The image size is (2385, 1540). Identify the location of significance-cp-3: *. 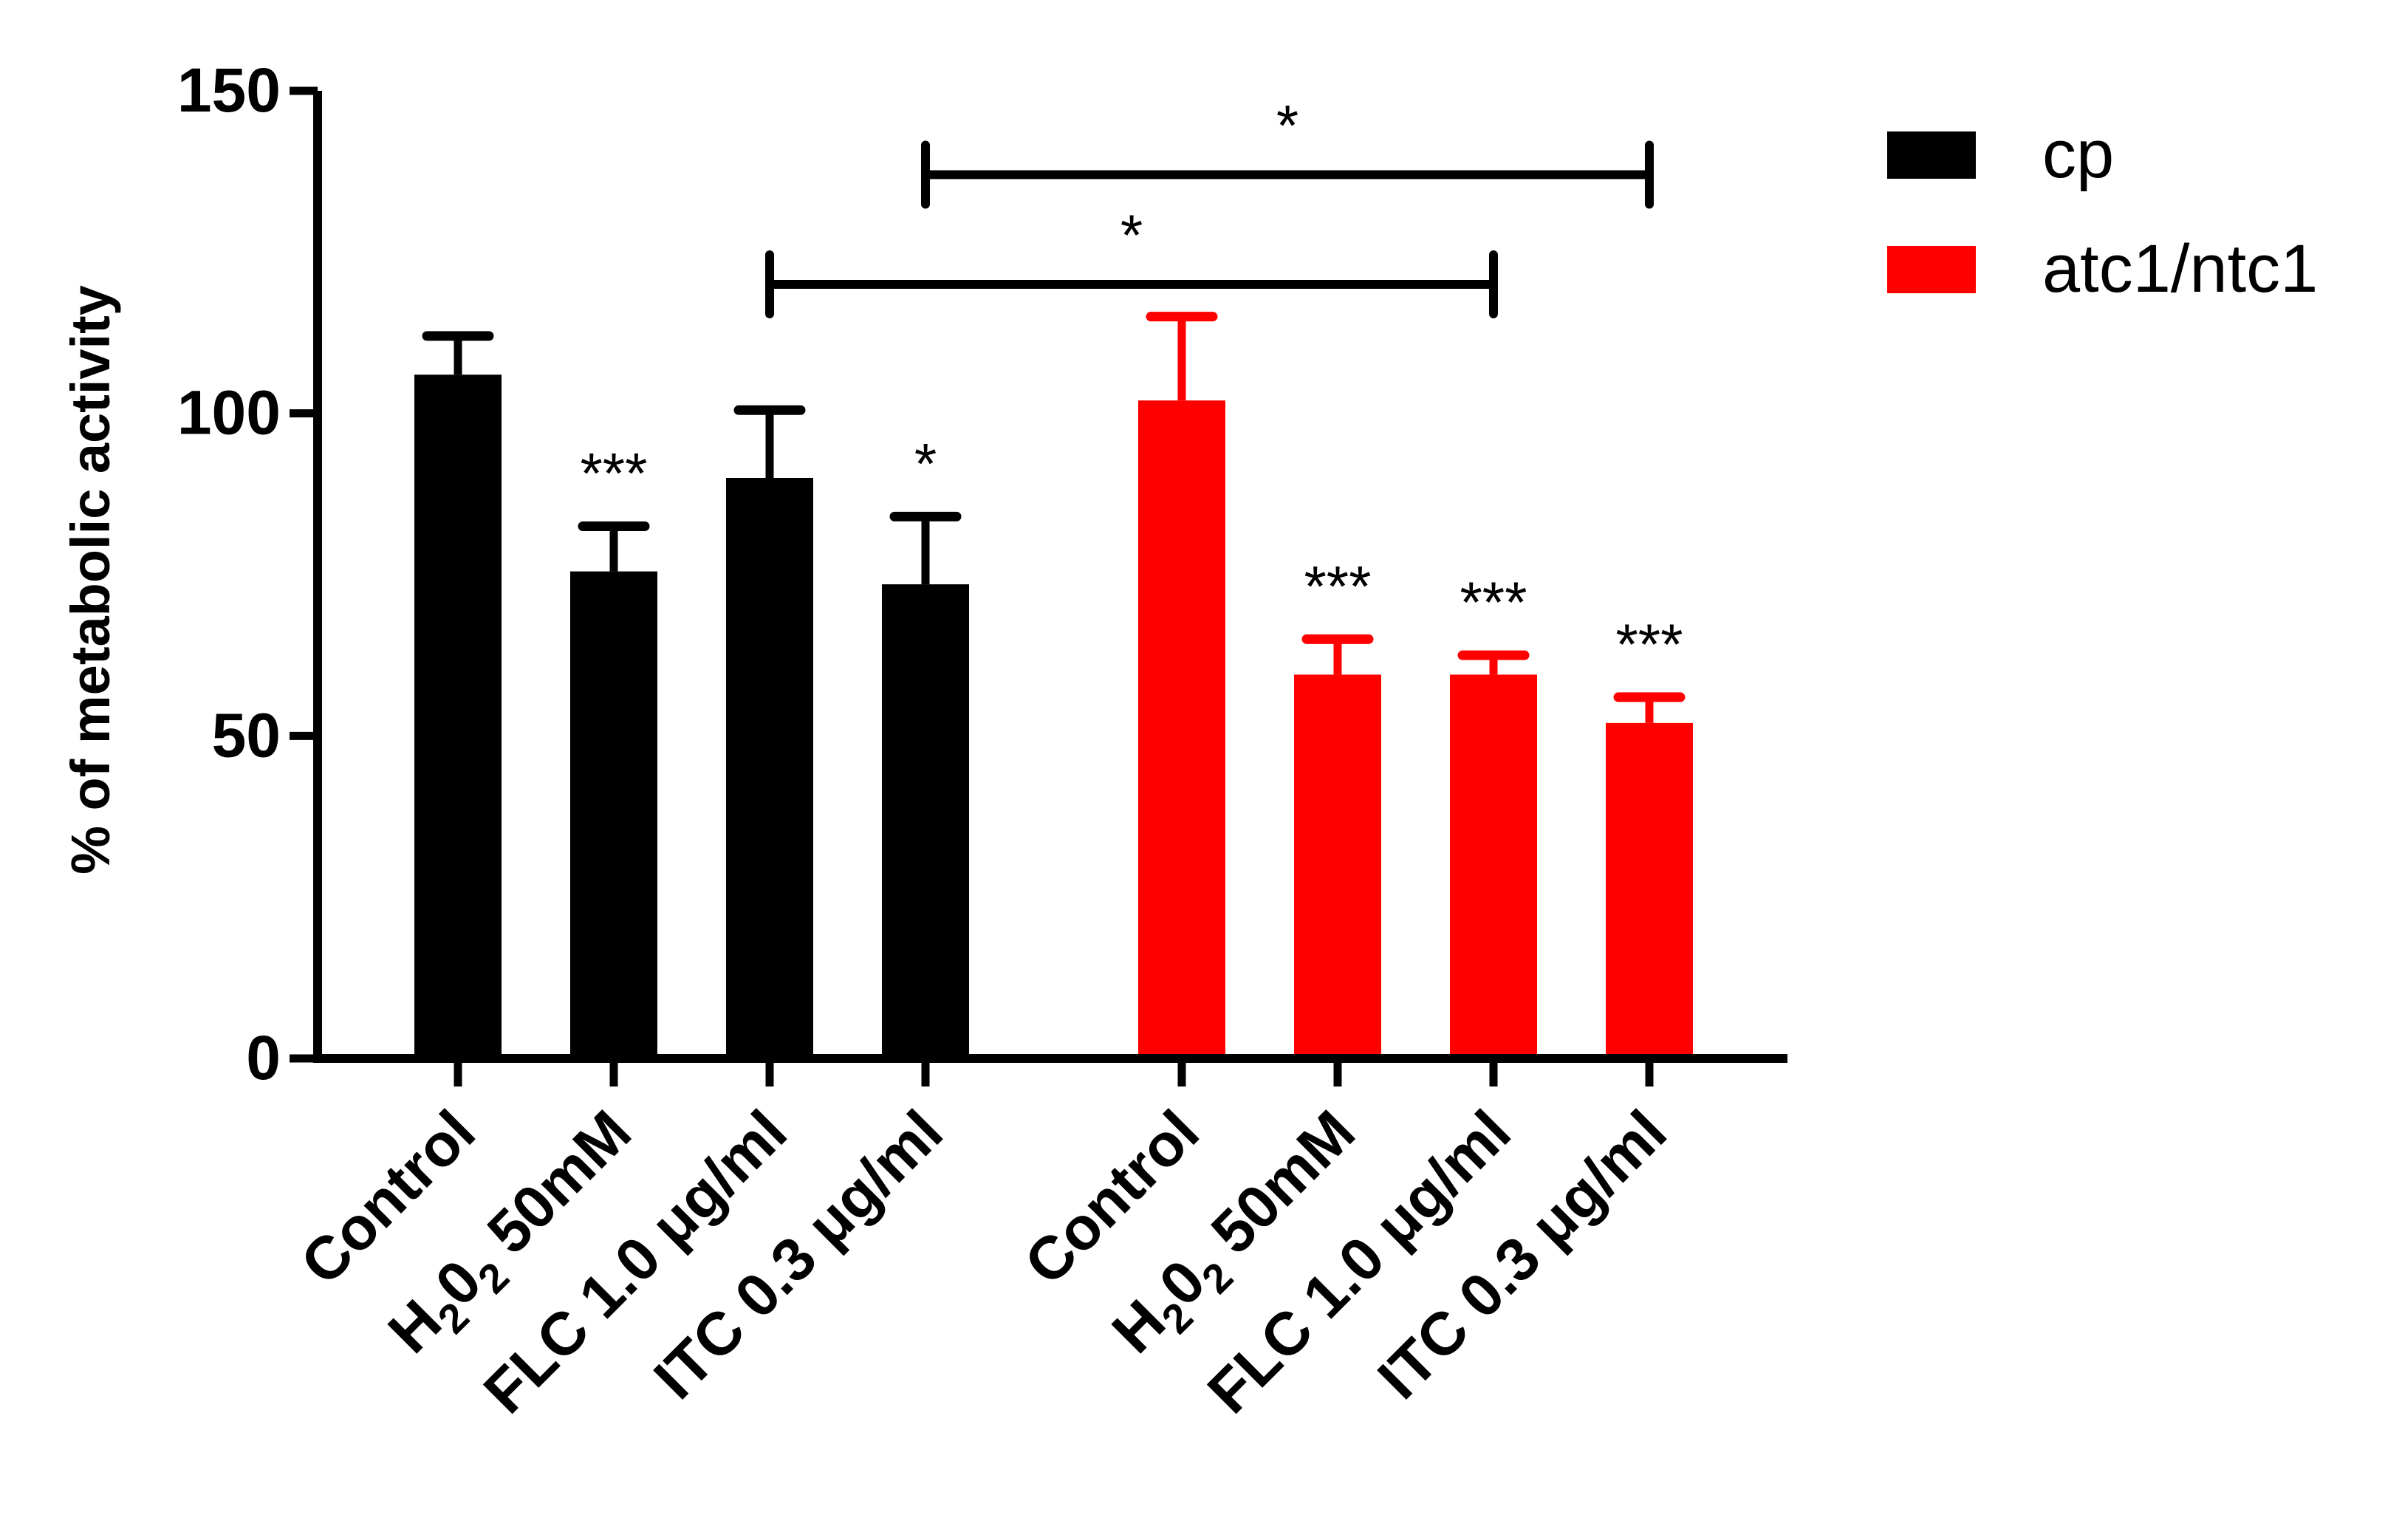
(925, 463).